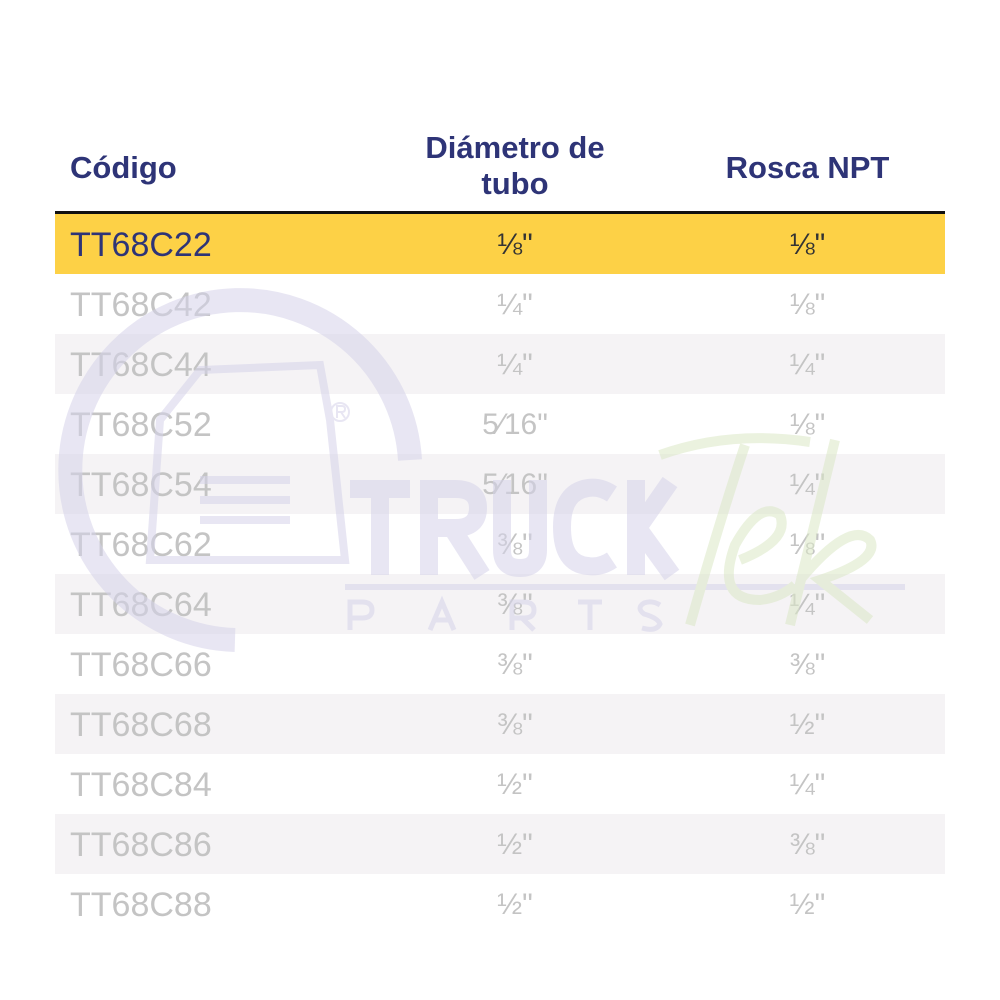  I want to click on table-row: TT68C42 ¼" ⅛", so click(500, 304).